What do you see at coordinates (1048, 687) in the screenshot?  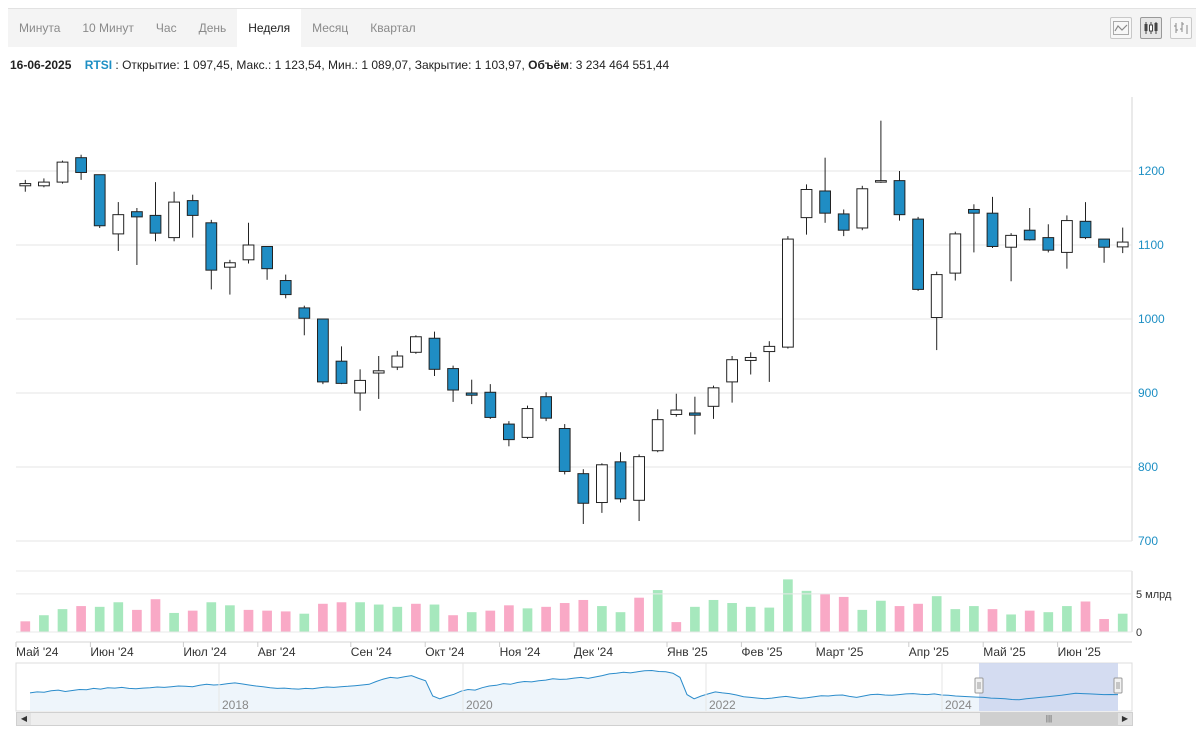 I see `navigator-selection` at bounding box center [1048, 687].